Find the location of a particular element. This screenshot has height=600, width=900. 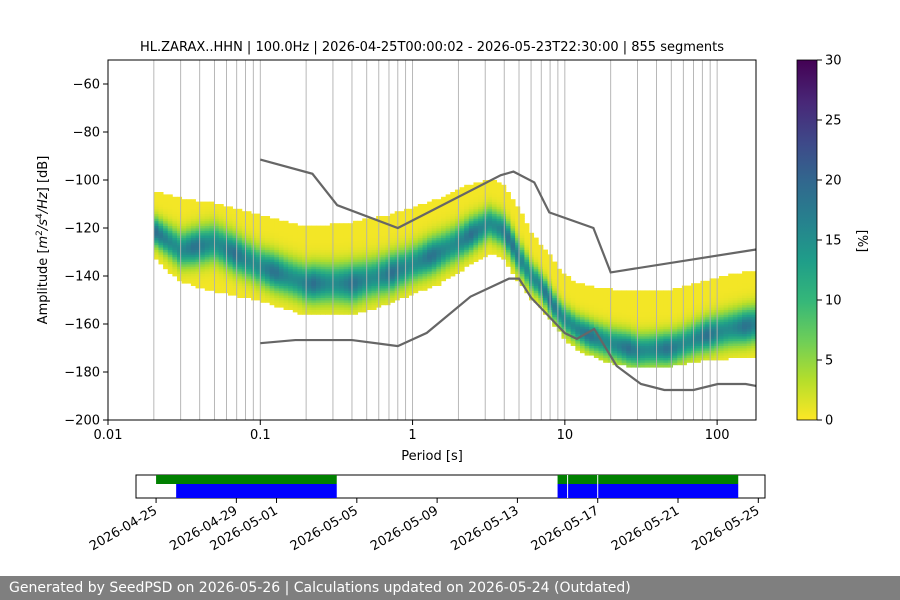

timeline-bar-green is located at coordinates (648, 479).